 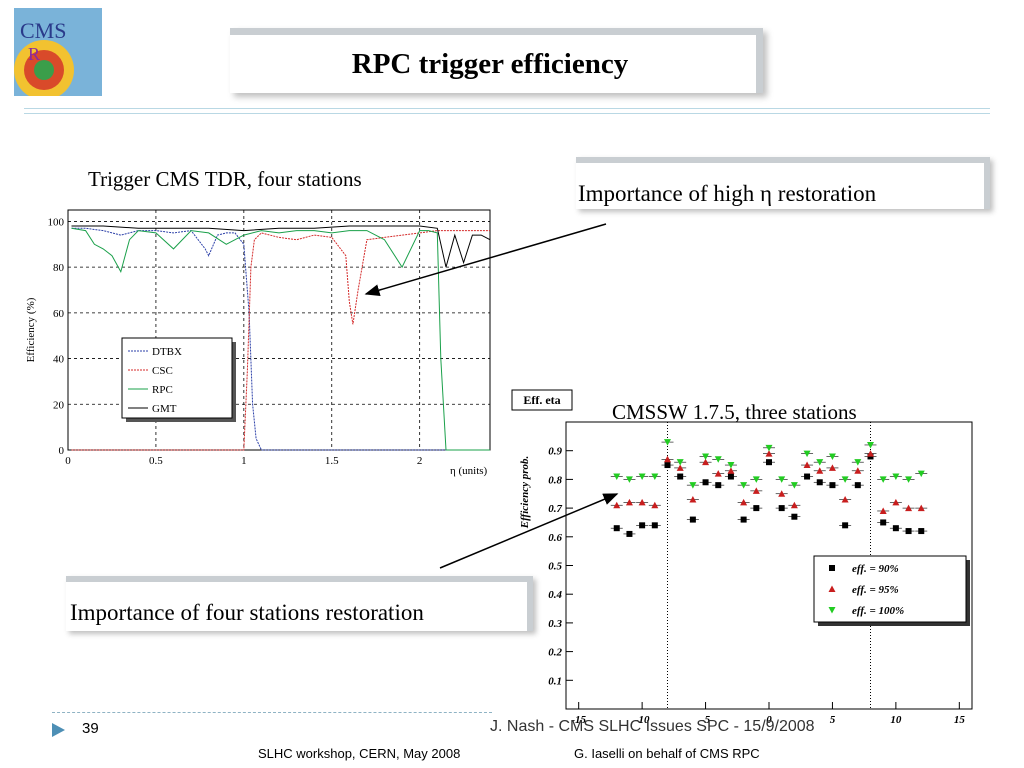 I want to click on header-divider, so click(x=507, y=111).